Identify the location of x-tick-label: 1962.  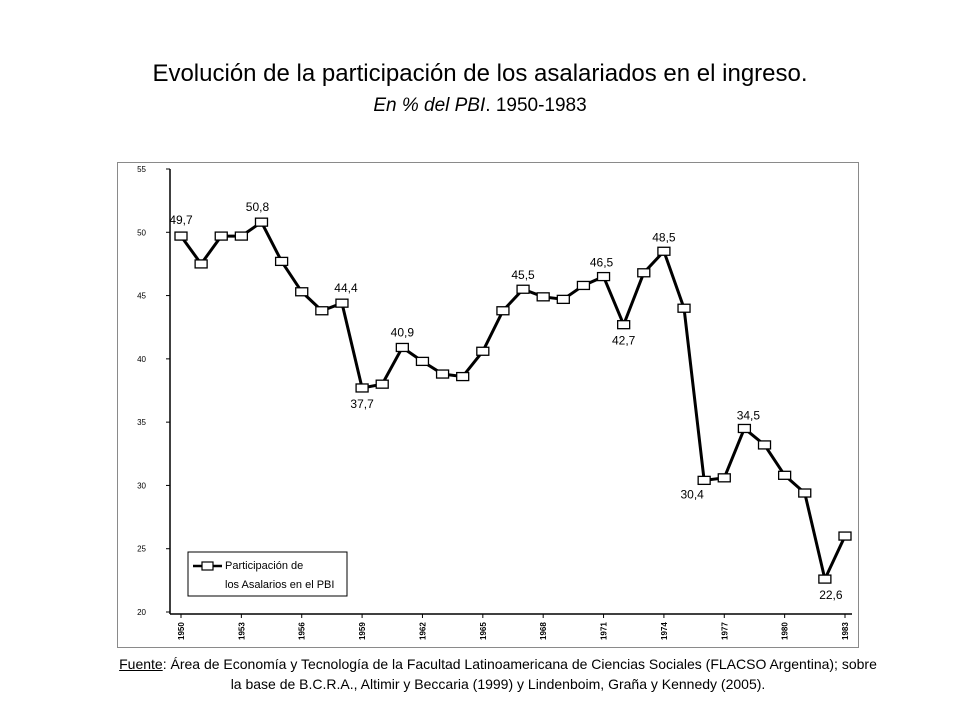
(422, 631).